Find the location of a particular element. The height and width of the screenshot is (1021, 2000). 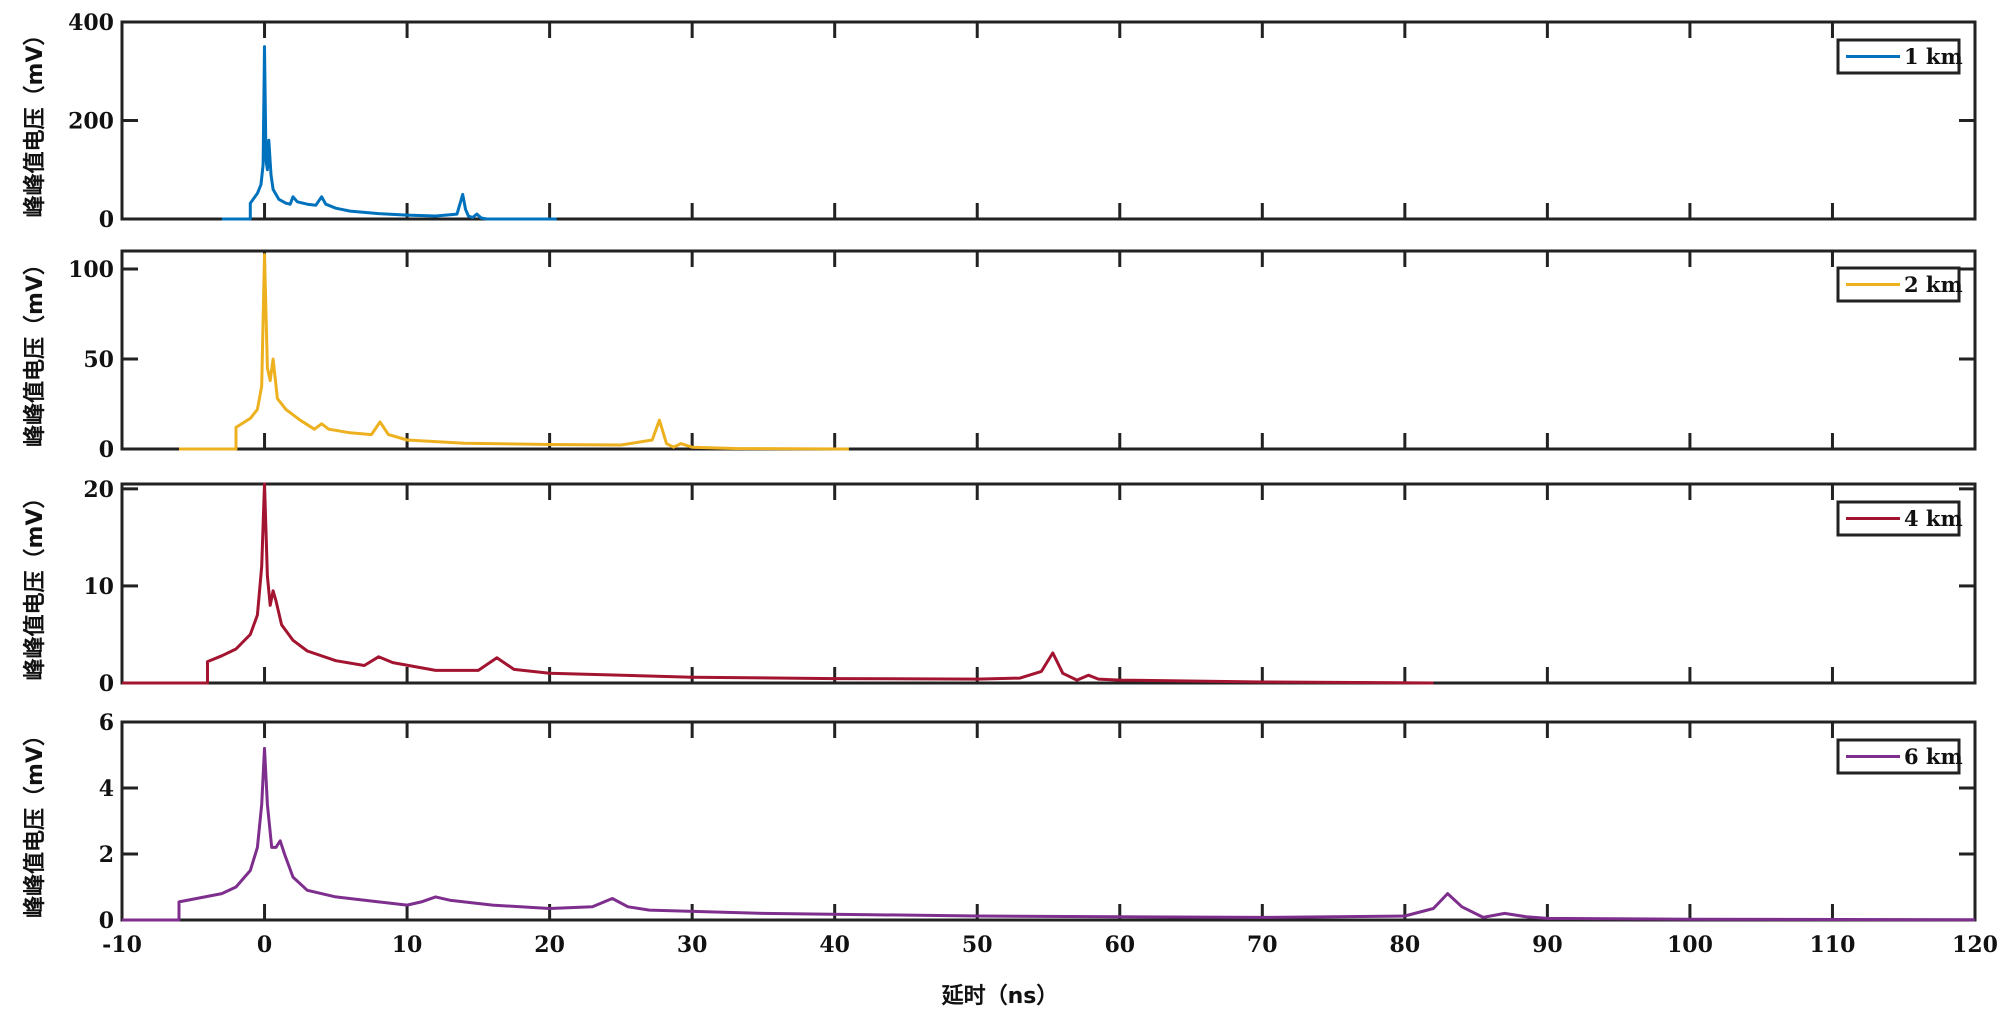

y-tick-label: 6 is located at coordinates (106, 723).